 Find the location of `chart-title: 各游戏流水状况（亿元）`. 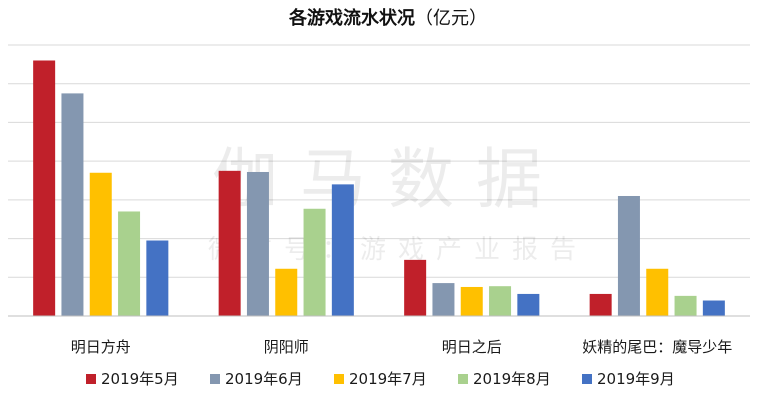

chart-title: 各游戏流水状况（亿元） is located at coordinates (387, 18).